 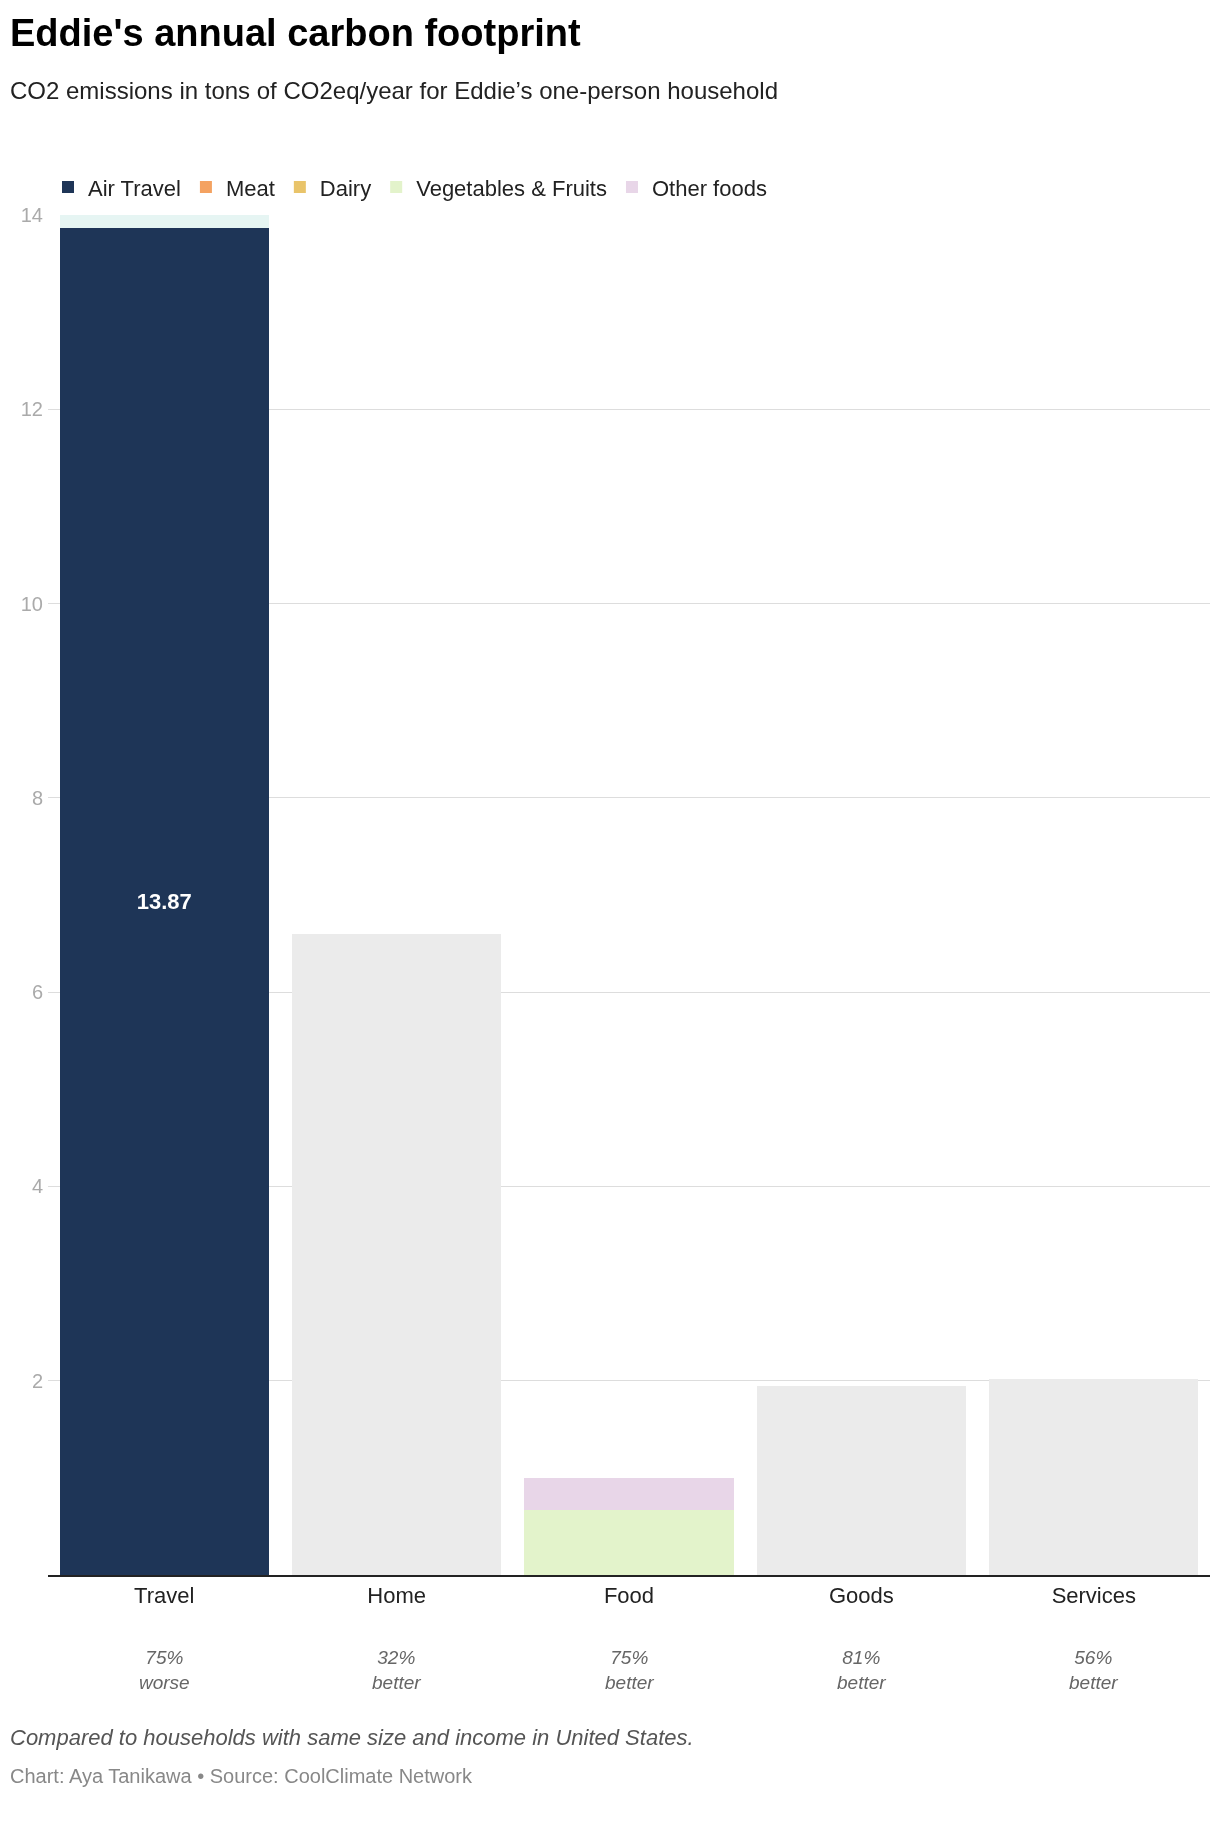 I want to click on x-tick-label: Goods, so click(x=861, y=1596).